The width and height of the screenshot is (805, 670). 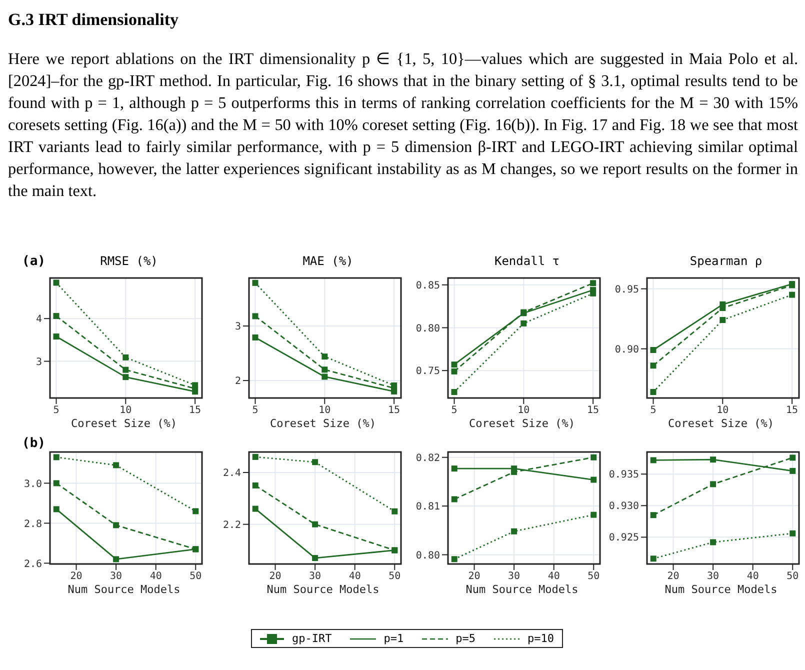 What do you see at coordinates (393, 638) in the screenshot?
I see `legend-label: p=1` at bounding box center [393, 638].